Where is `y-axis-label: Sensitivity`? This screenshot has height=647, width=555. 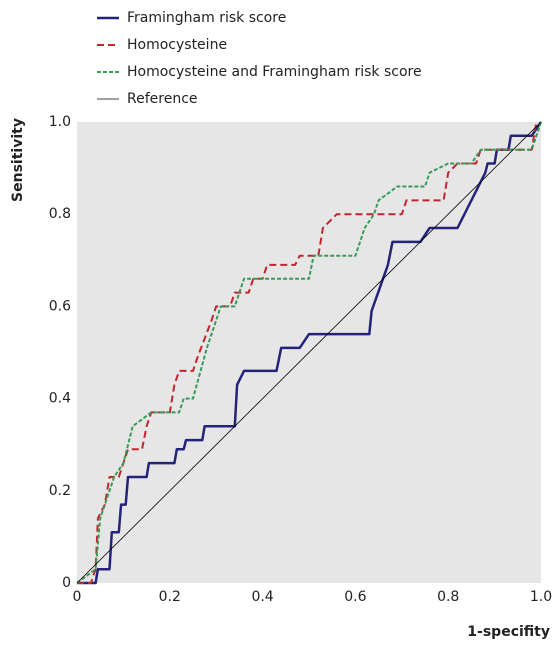 y-axis-label: Sensitivity is located at coordinates (18, 160).